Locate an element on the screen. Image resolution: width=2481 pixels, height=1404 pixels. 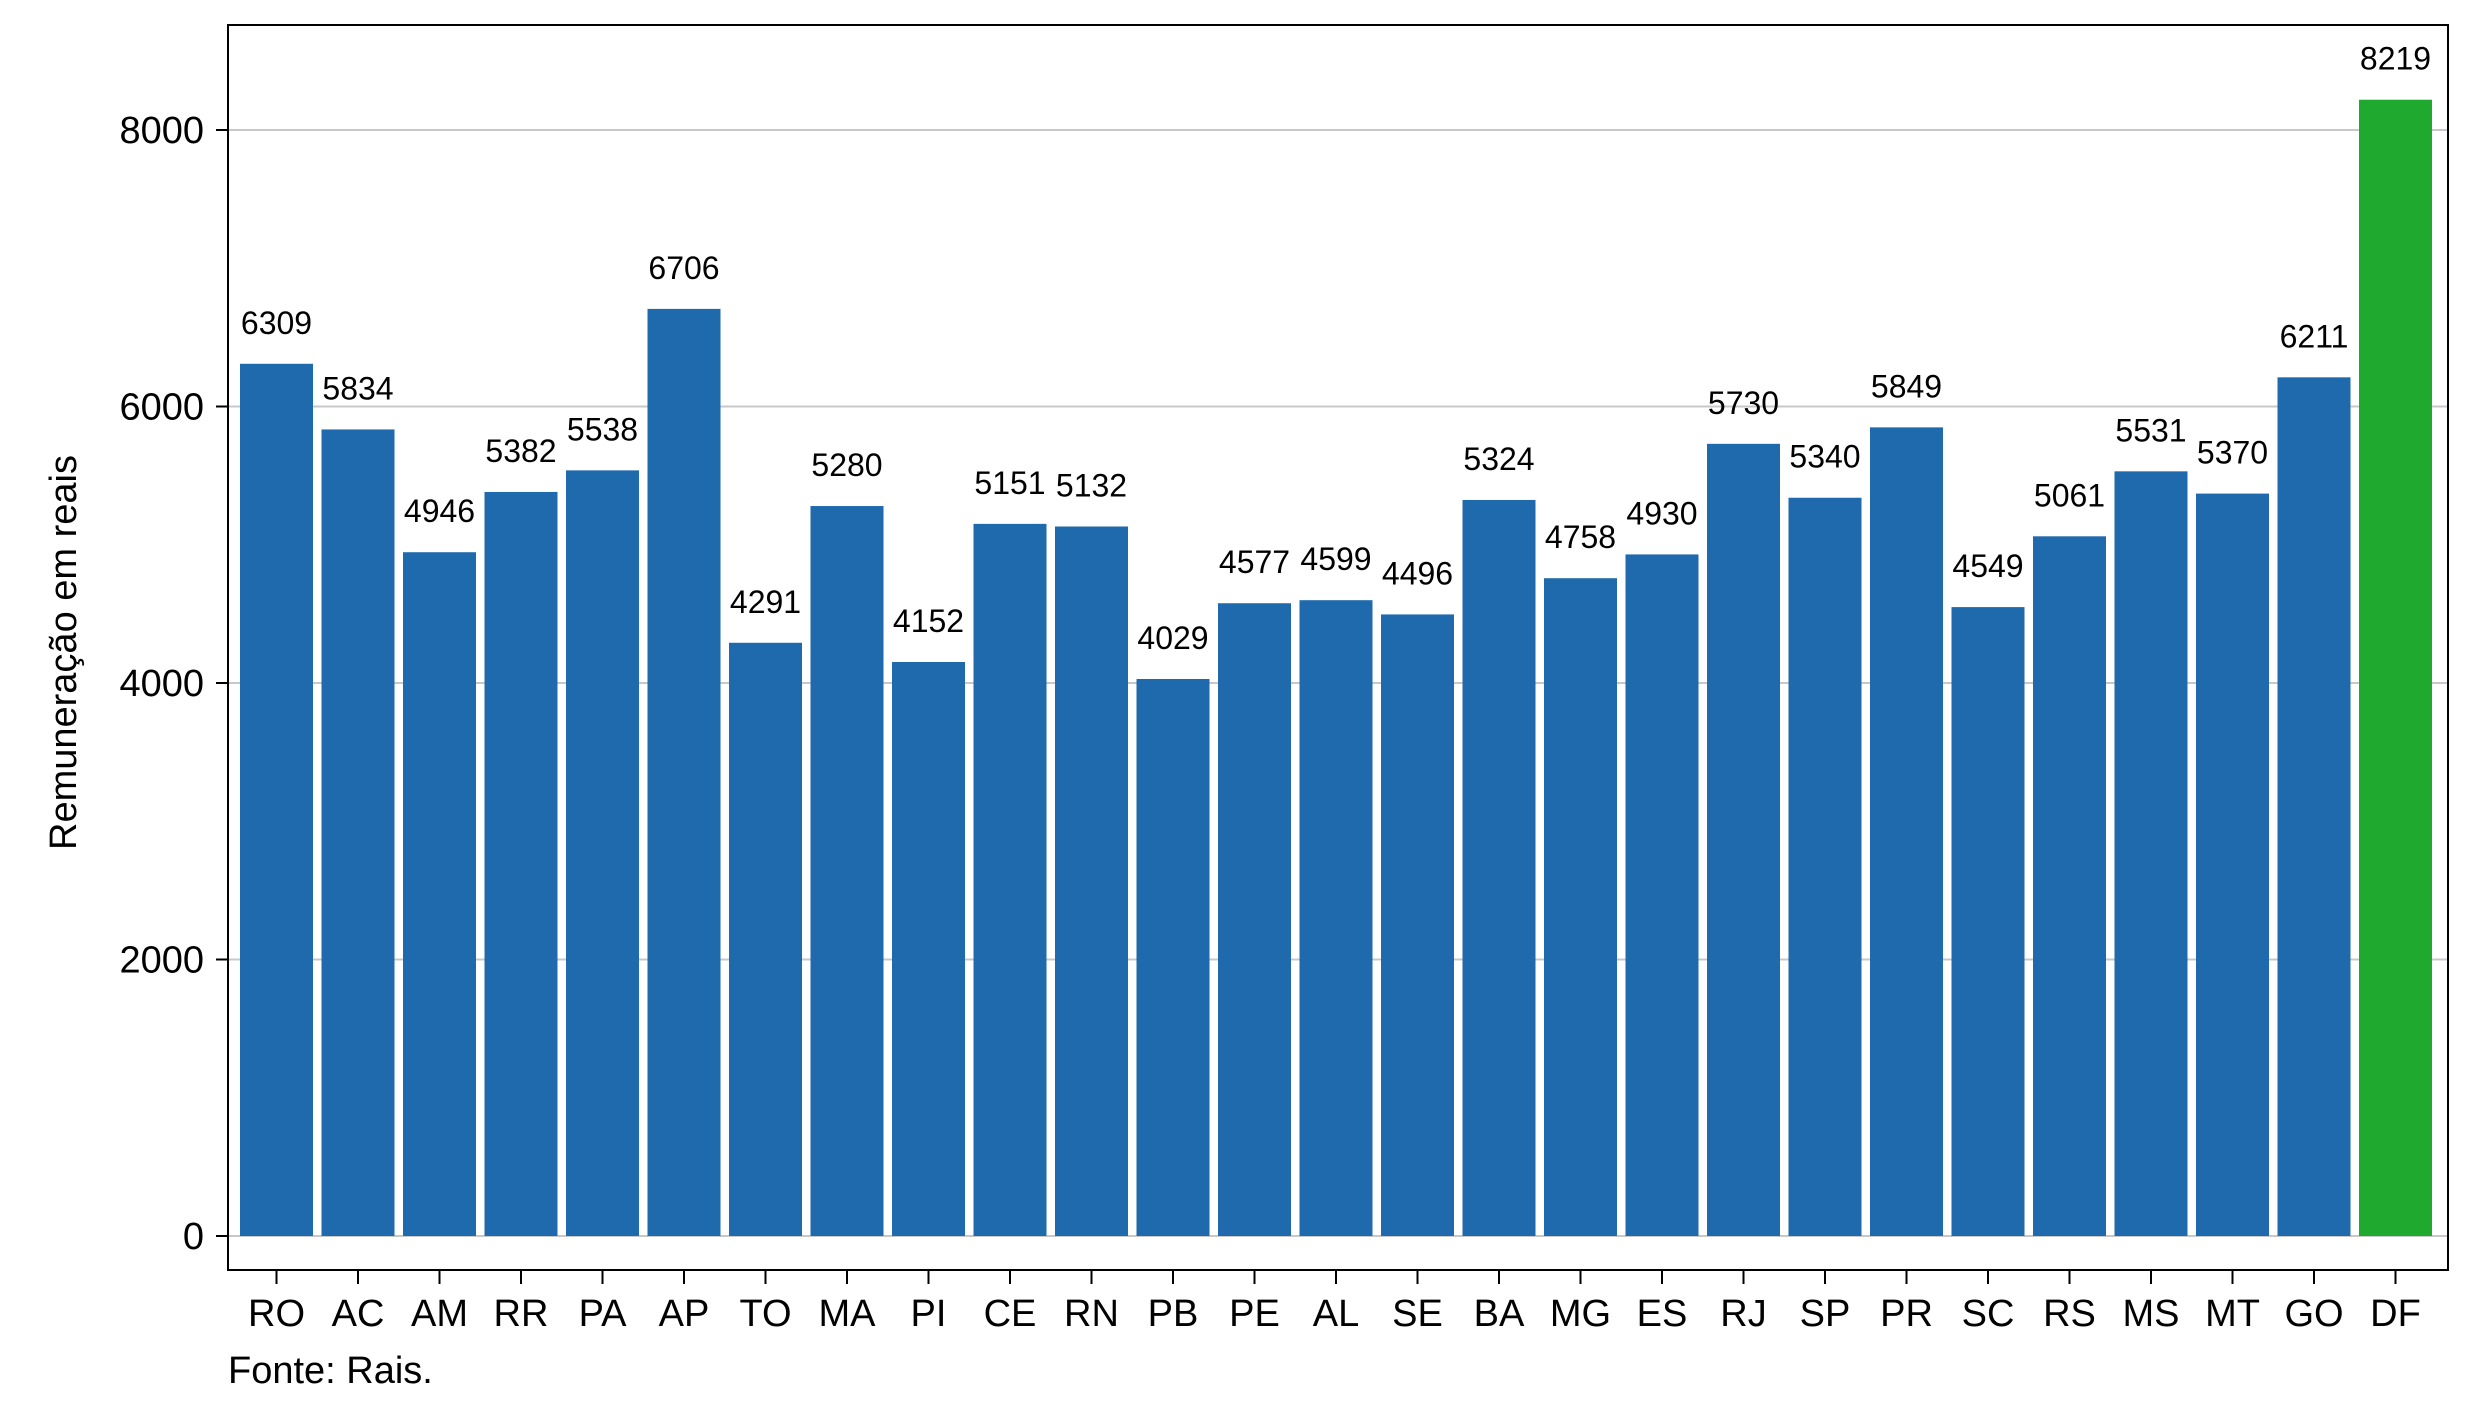
bar-mg is located at coordinates (1580, 907).